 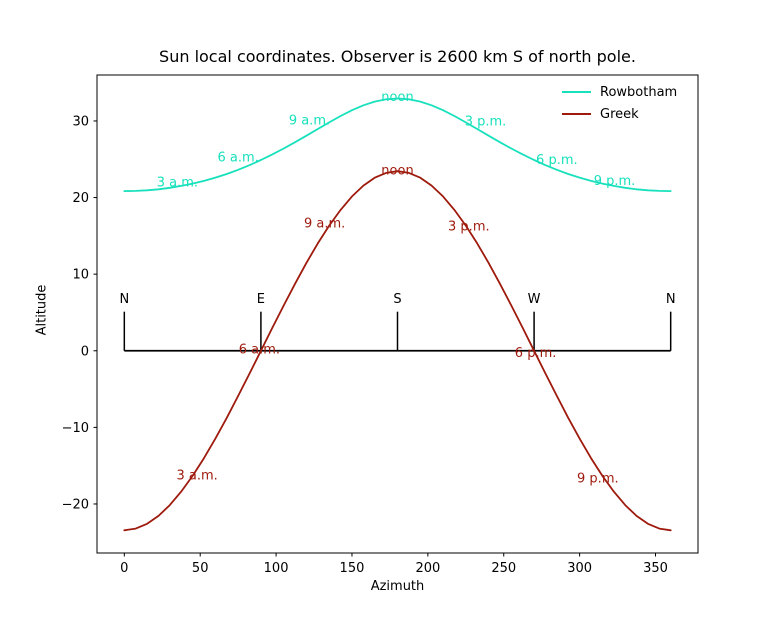 What do you see at coordinates (397, 170) in the screenshot?
I see `hour-label-greek-noon: noon` at bounding box center [397, 170].